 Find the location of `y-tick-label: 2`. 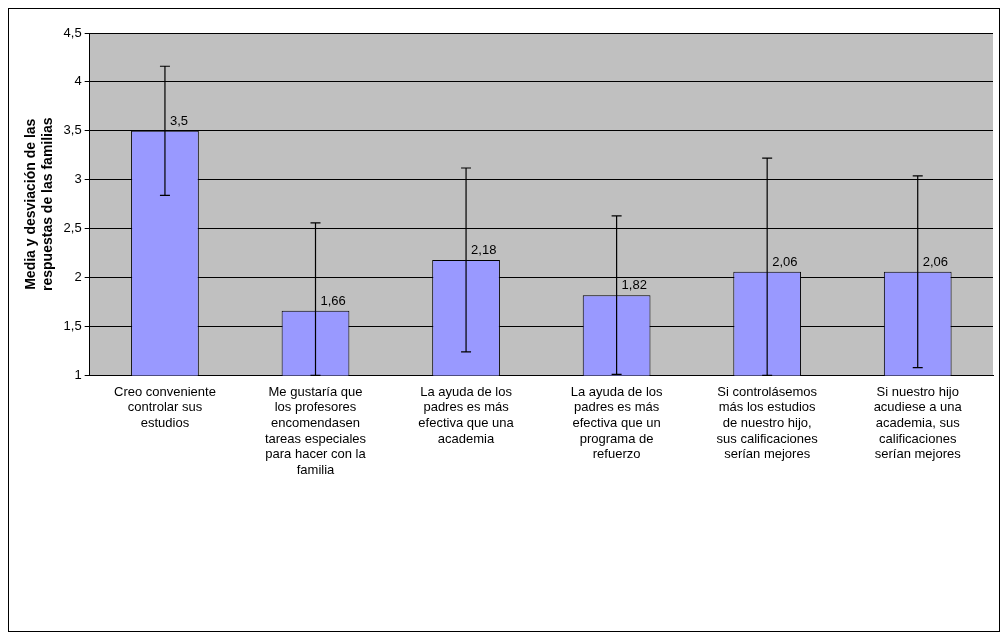

y-tick-label: 2 is located at coordinates (78, 277).